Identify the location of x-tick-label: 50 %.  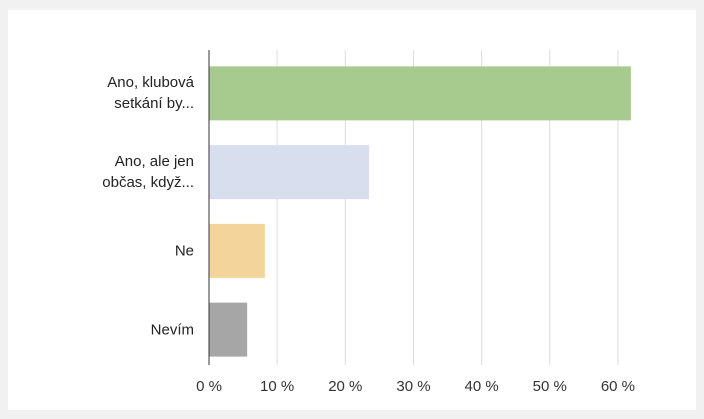
(550, 386).